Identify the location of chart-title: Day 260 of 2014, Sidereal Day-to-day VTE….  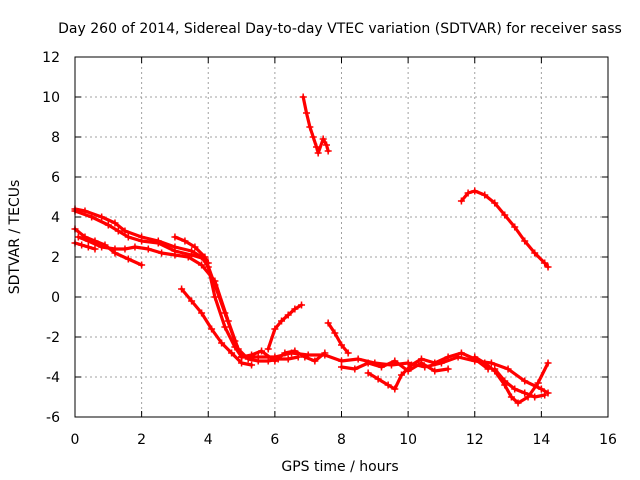
(340, 29).